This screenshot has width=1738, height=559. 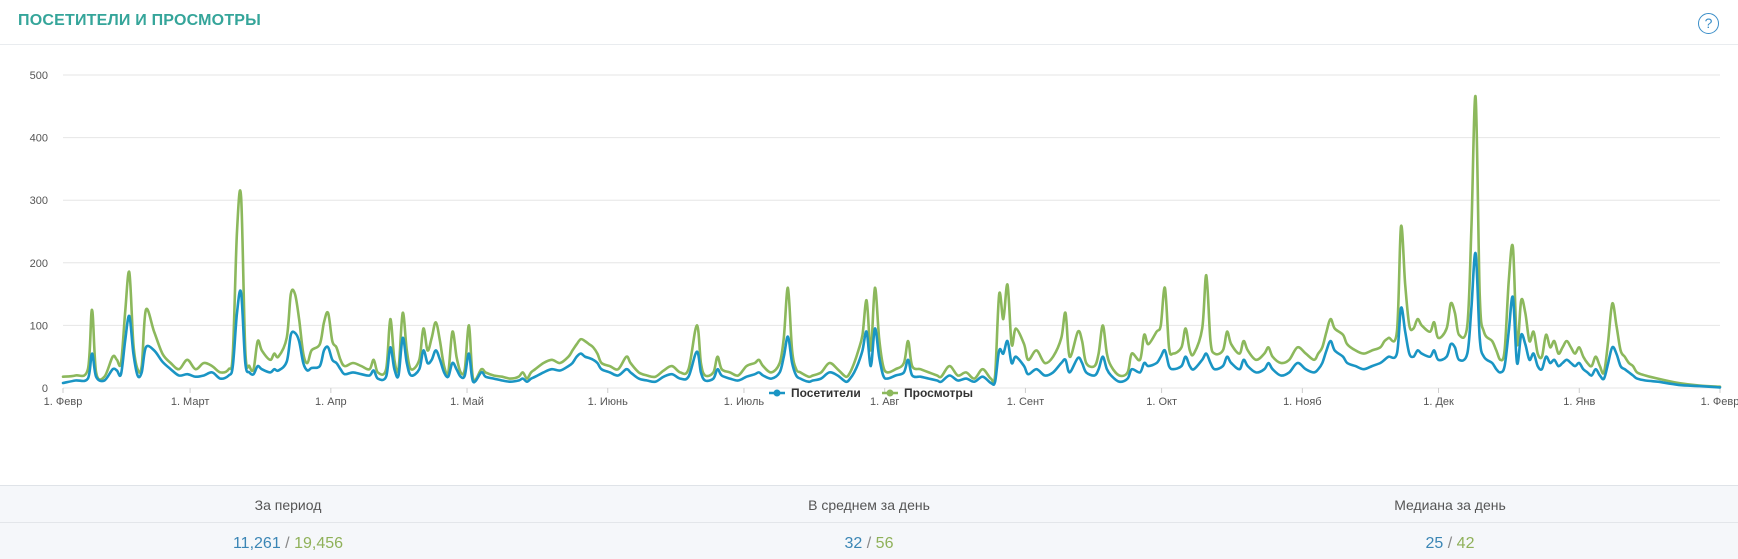 I want to click on x-tick-label: 1. Сент, so click(x=1025, y=402).